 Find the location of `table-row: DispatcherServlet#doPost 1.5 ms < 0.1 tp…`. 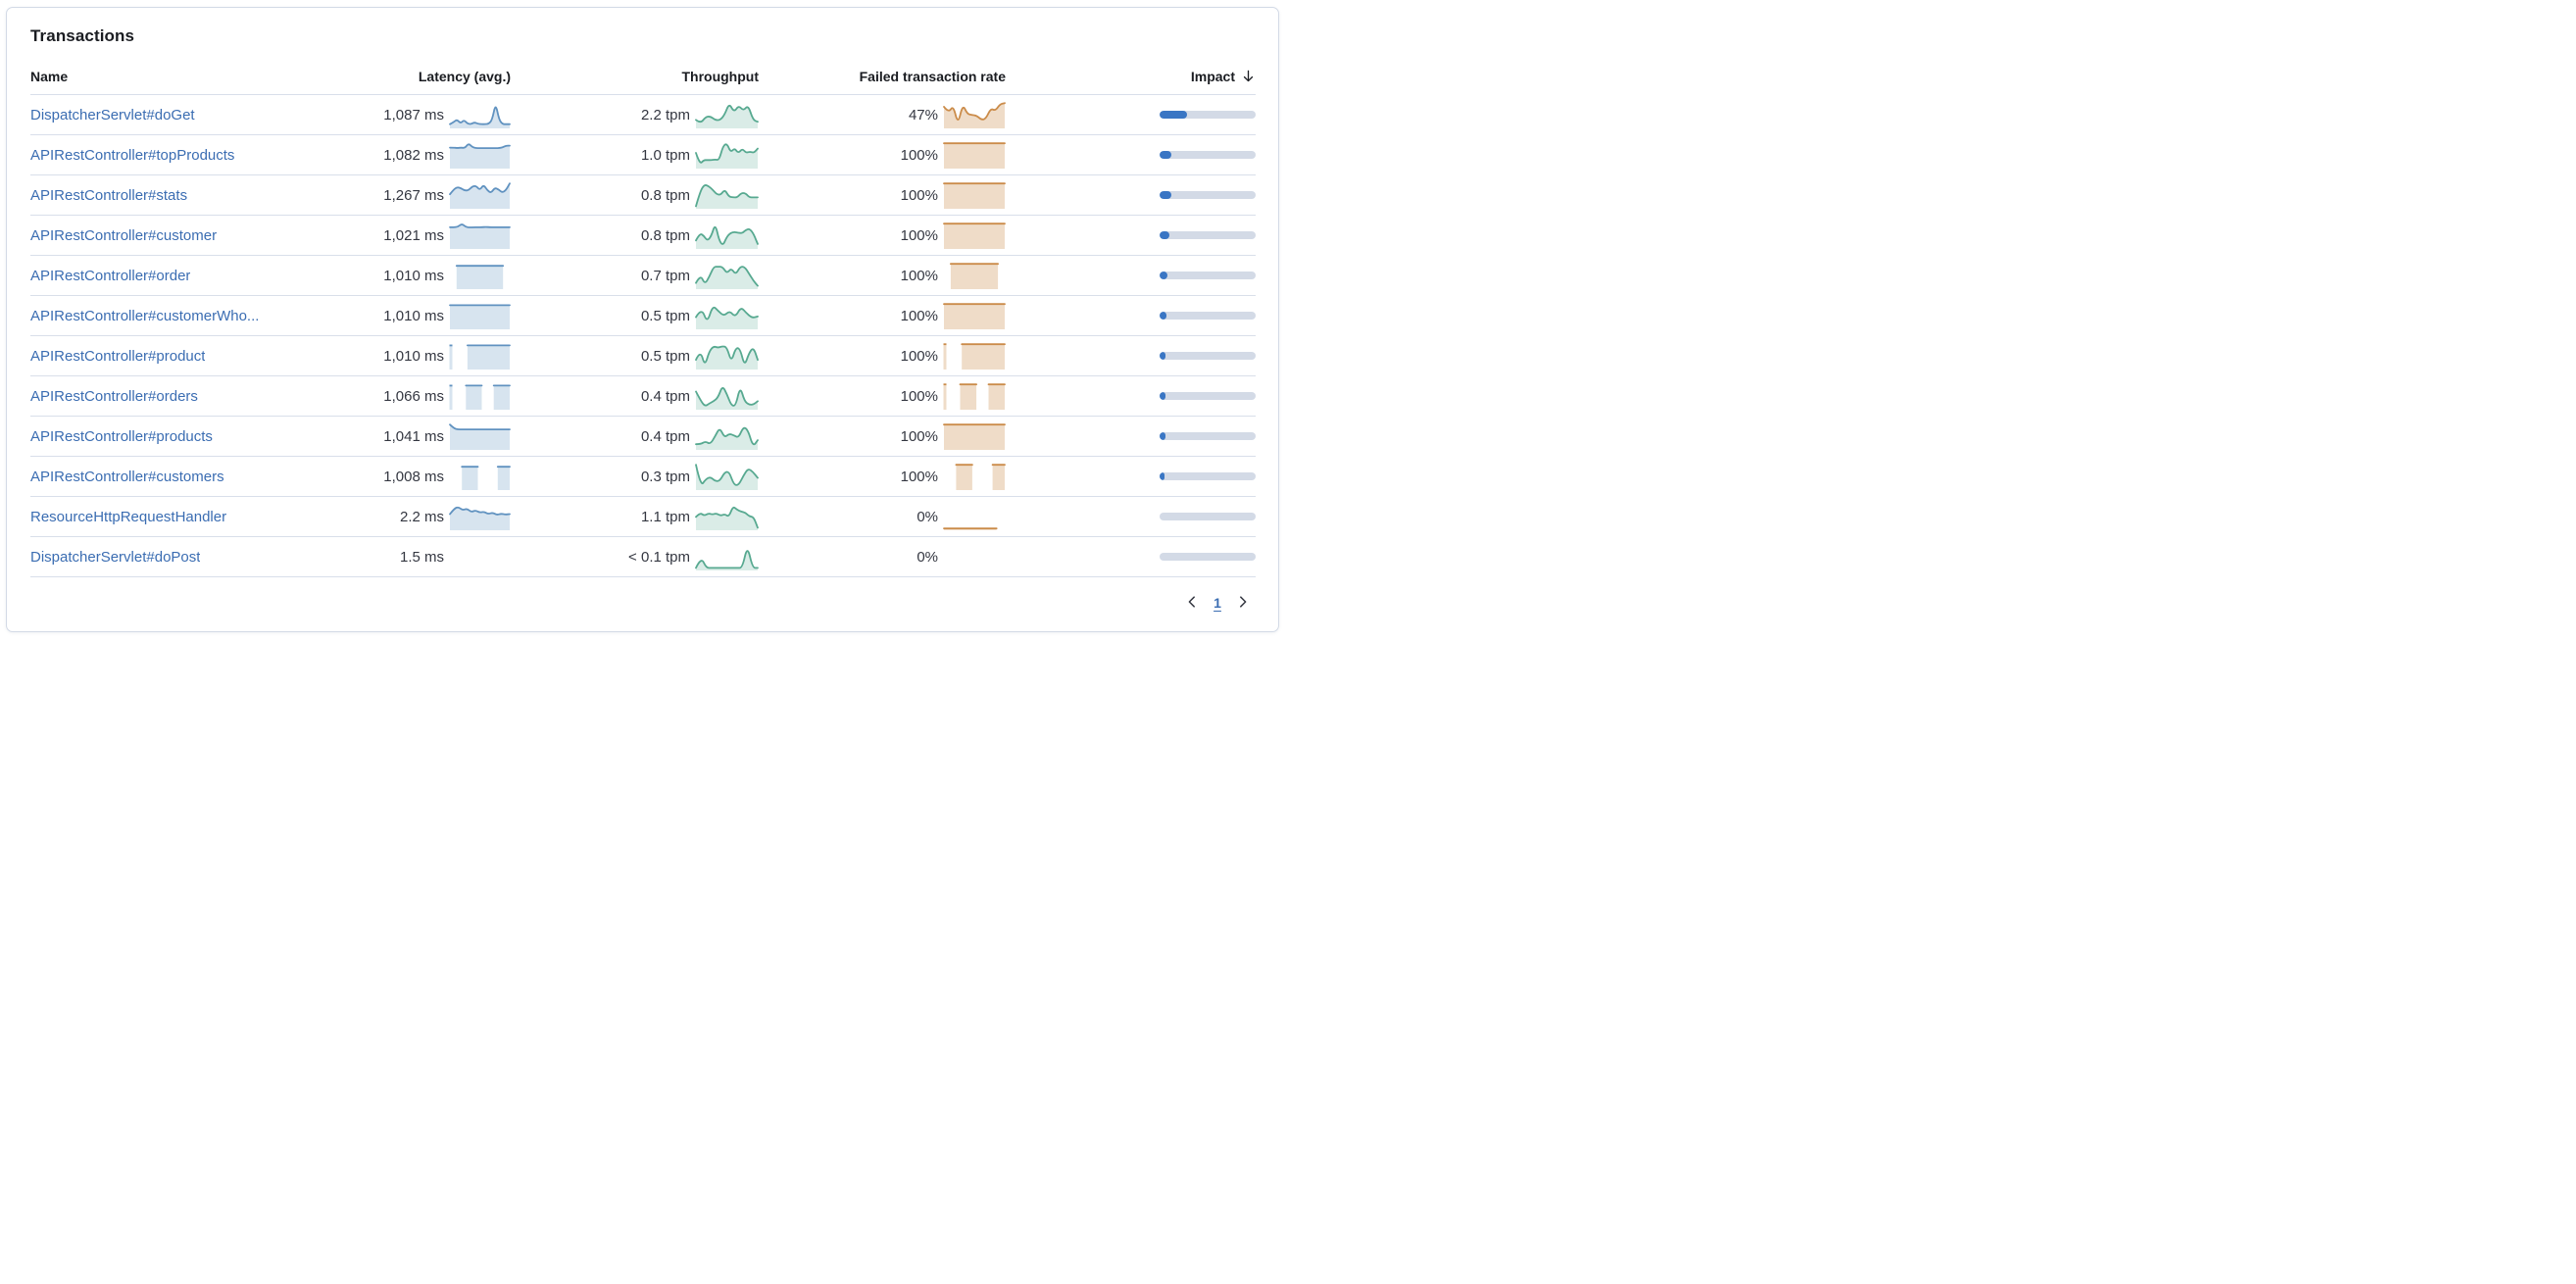

table-row: DispatcherServlet#doPost 1.5 ms < 0.1 tp… is located at coordinates (643, 557).